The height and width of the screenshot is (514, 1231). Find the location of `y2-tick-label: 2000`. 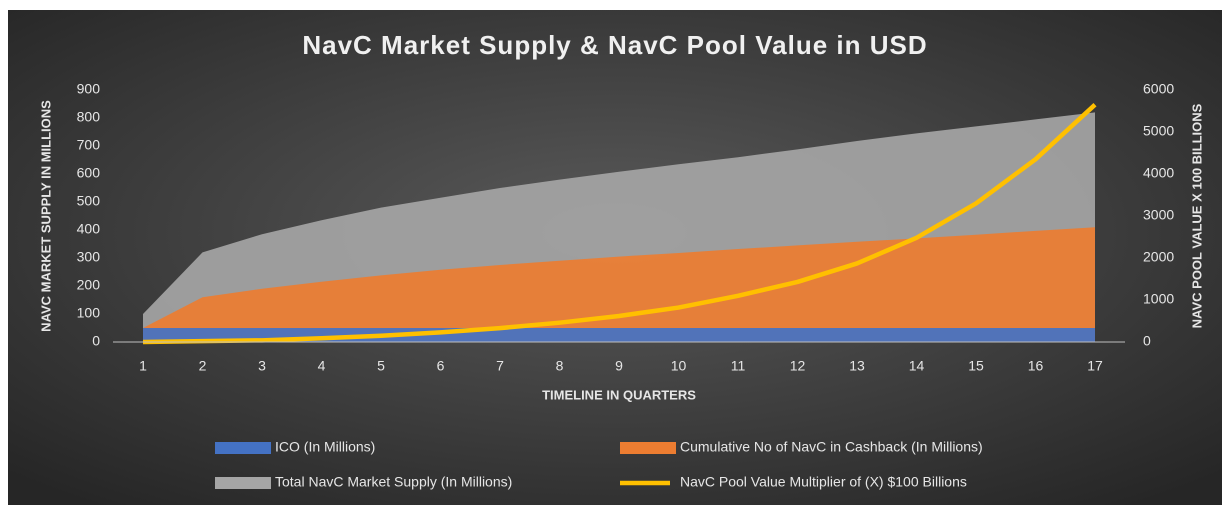

y2-tick-label: 2000 is located at coordinates (1158, 257).